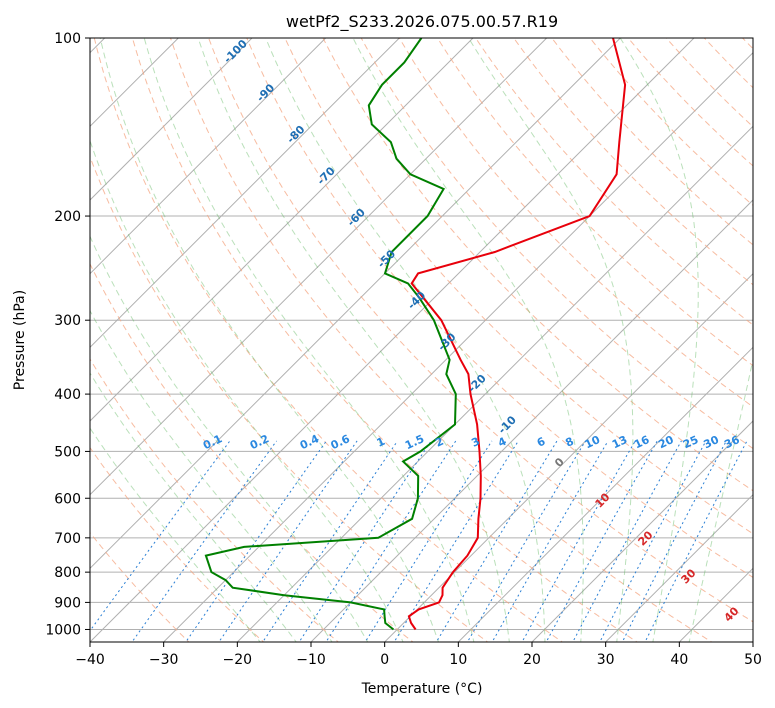  Describe the element at coordinates (422, 22) in the screenshot. I see `chart-title: wetPf2_S233.2026.075.00.57.R19` at that location.